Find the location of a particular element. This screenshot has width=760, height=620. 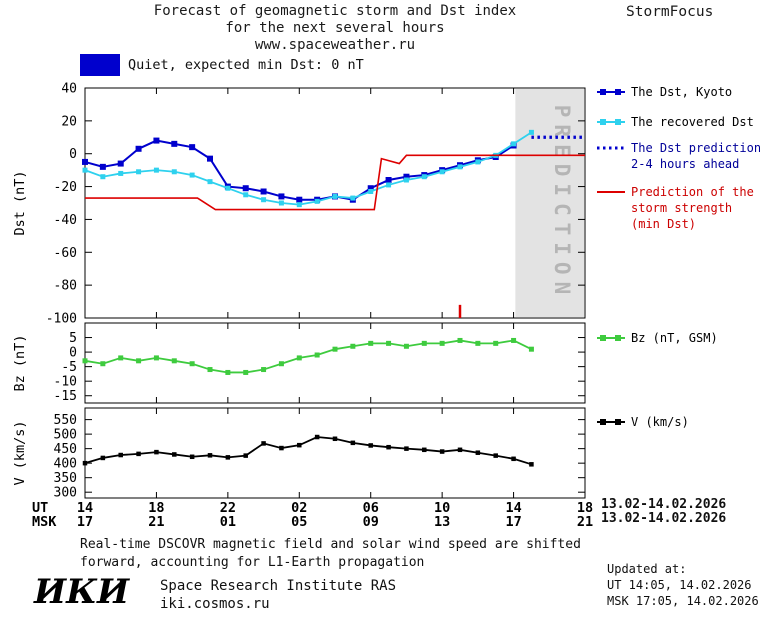

institute-site-url: iki.cosmos.ru is located at coordinates (215, 604).